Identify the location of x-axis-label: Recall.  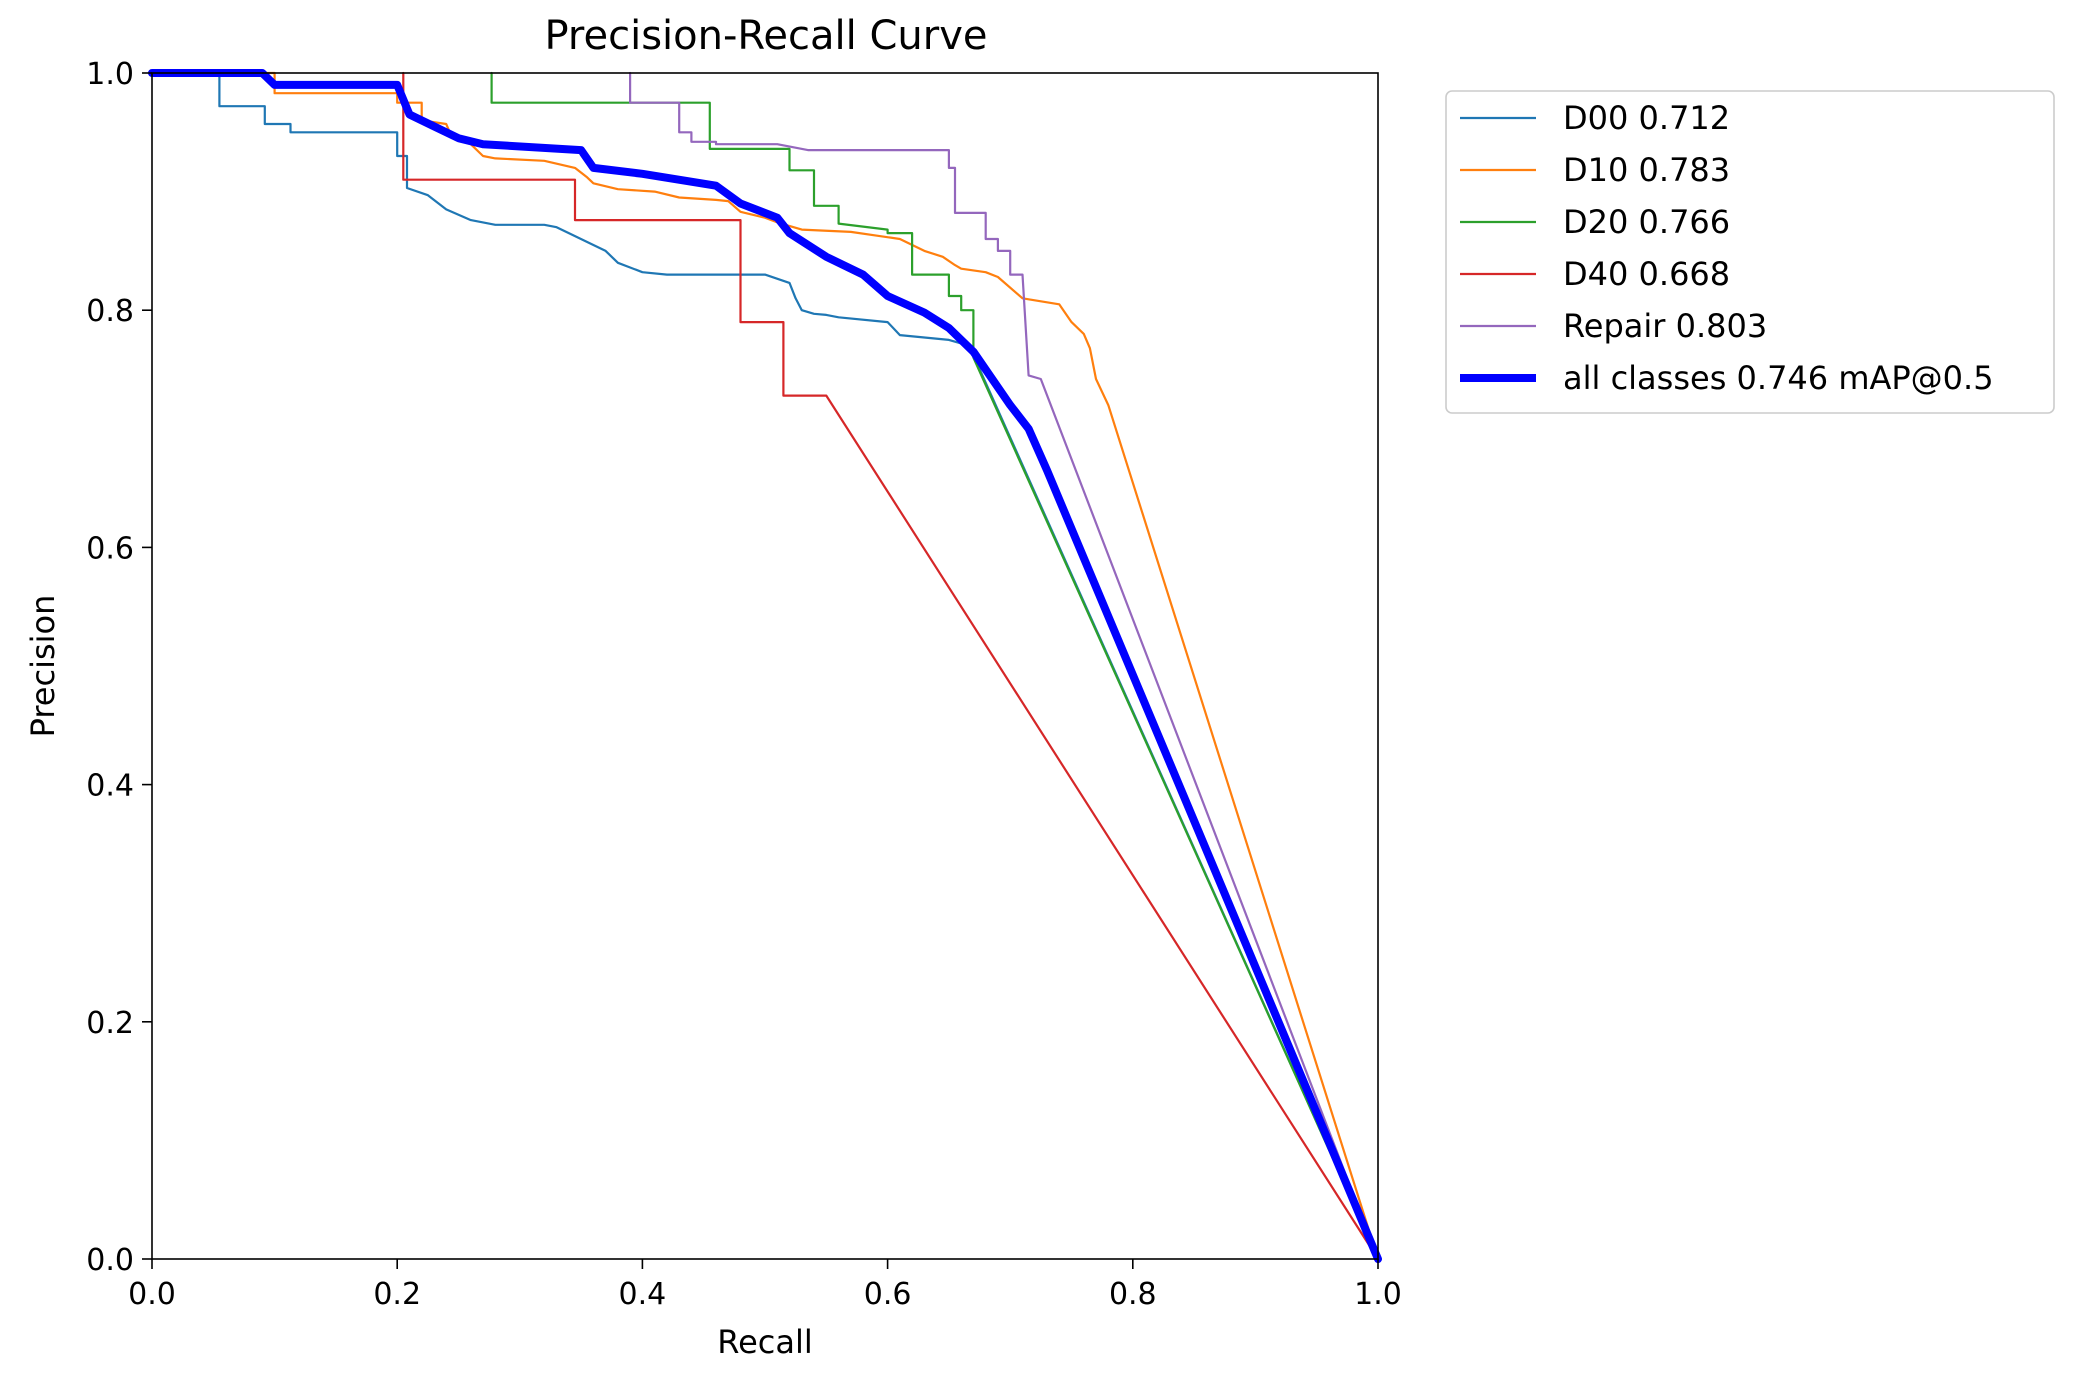
(764, 1342).